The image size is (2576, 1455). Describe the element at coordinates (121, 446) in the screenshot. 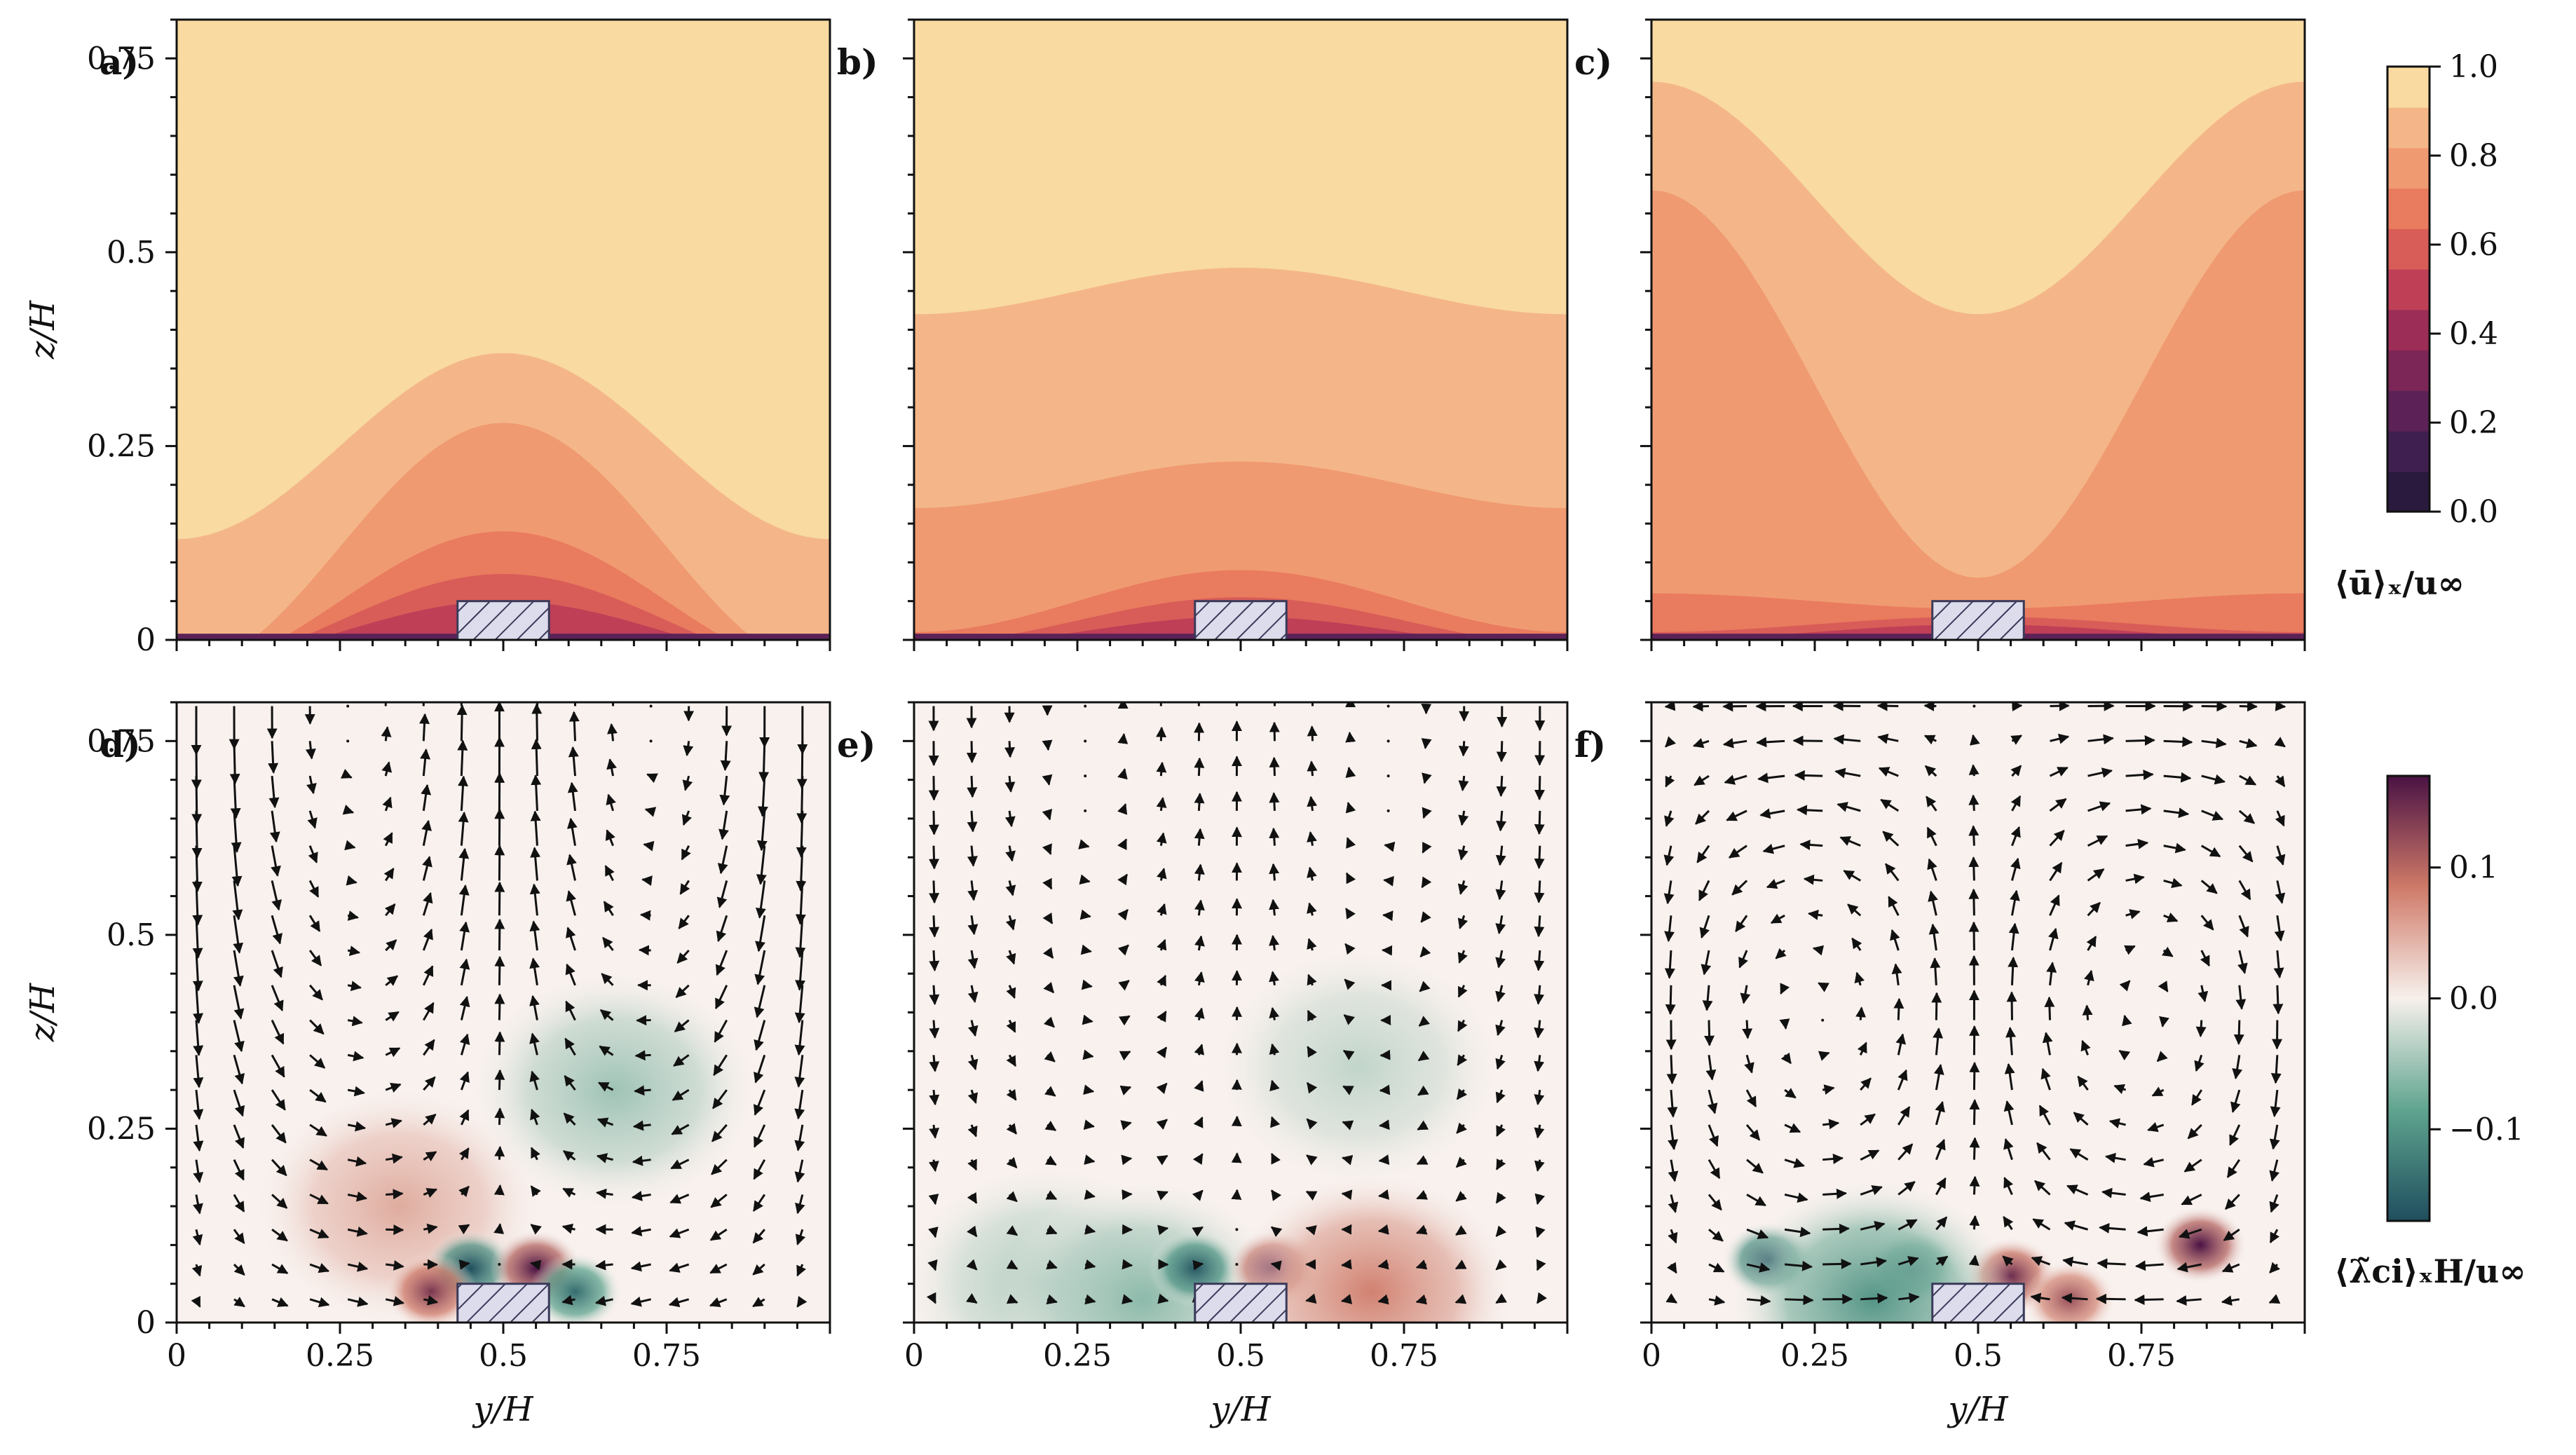

I see `y-tick-label: 0.25` at that location.